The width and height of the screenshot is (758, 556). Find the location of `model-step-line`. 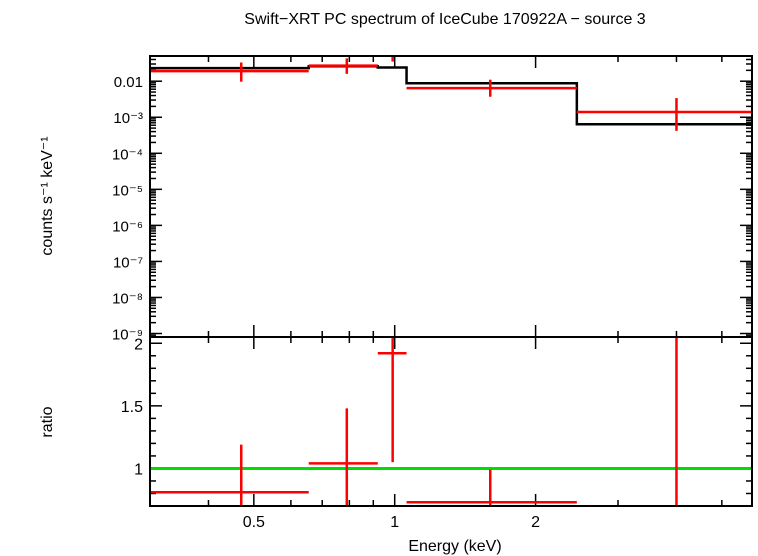

model-step-line is located at coordinates (451, 95).